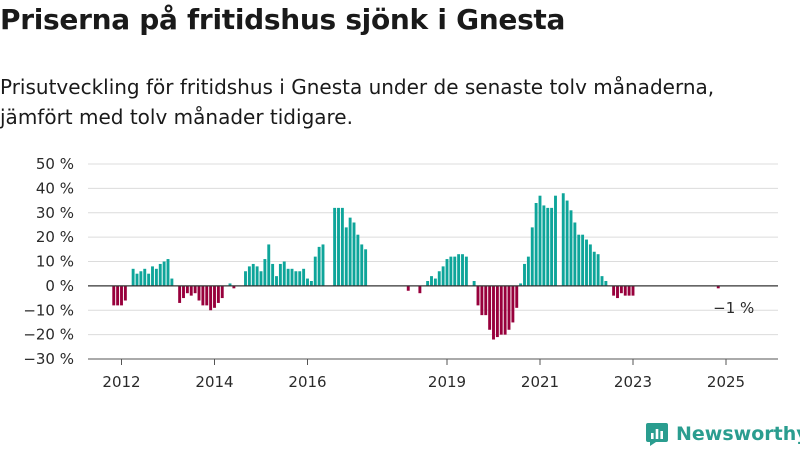 Image resolution: width=800 pixels, height=450 pixels. Describe the element at coordinates (214, 382) in the screenshot. I see `x-tick-label: 2014` at that location.